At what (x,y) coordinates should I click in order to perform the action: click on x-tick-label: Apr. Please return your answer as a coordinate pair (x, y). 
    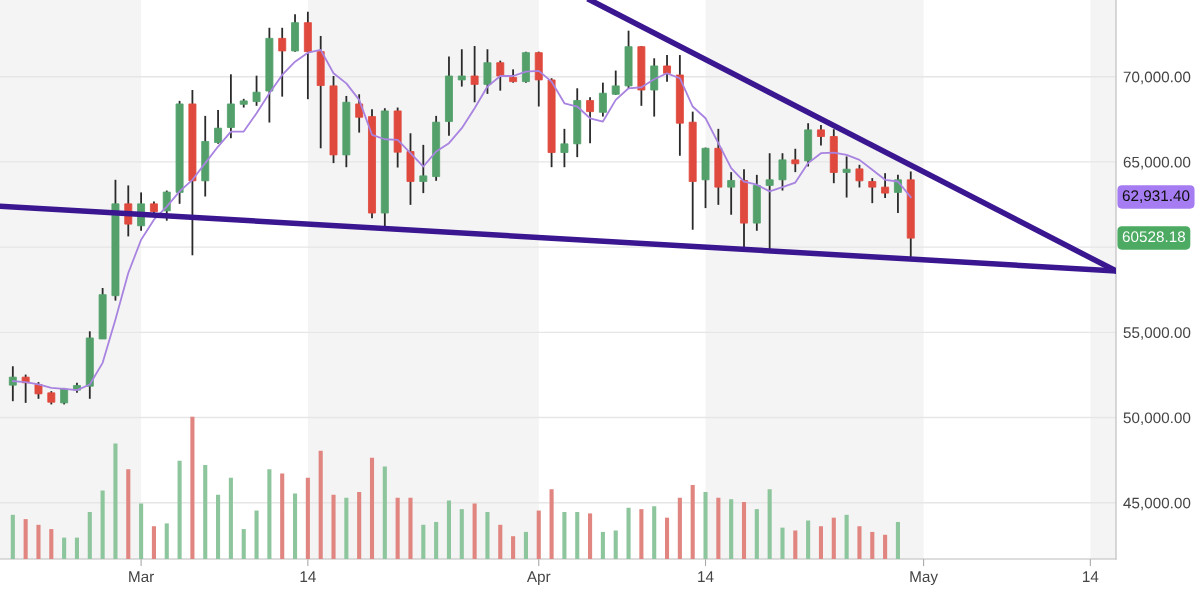
    Looking at the image, I should click on (538, 578).